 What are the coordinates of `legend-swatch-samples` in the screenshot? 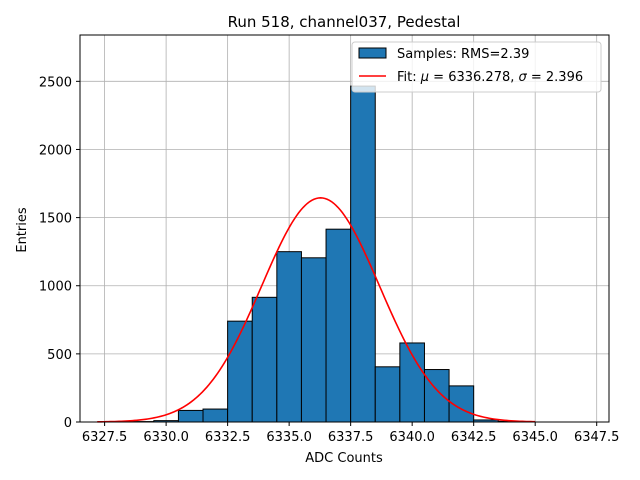 It's located at (372, 53).